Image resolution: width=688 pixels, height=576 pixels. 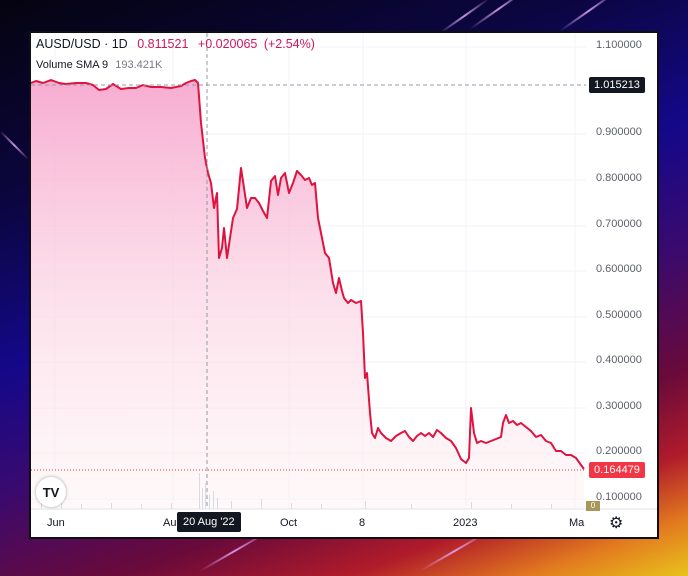 What do you see at coordinates (593, 506) in the screenshot?
I see `volume-tag: 0` at bounding box center [593, 506].